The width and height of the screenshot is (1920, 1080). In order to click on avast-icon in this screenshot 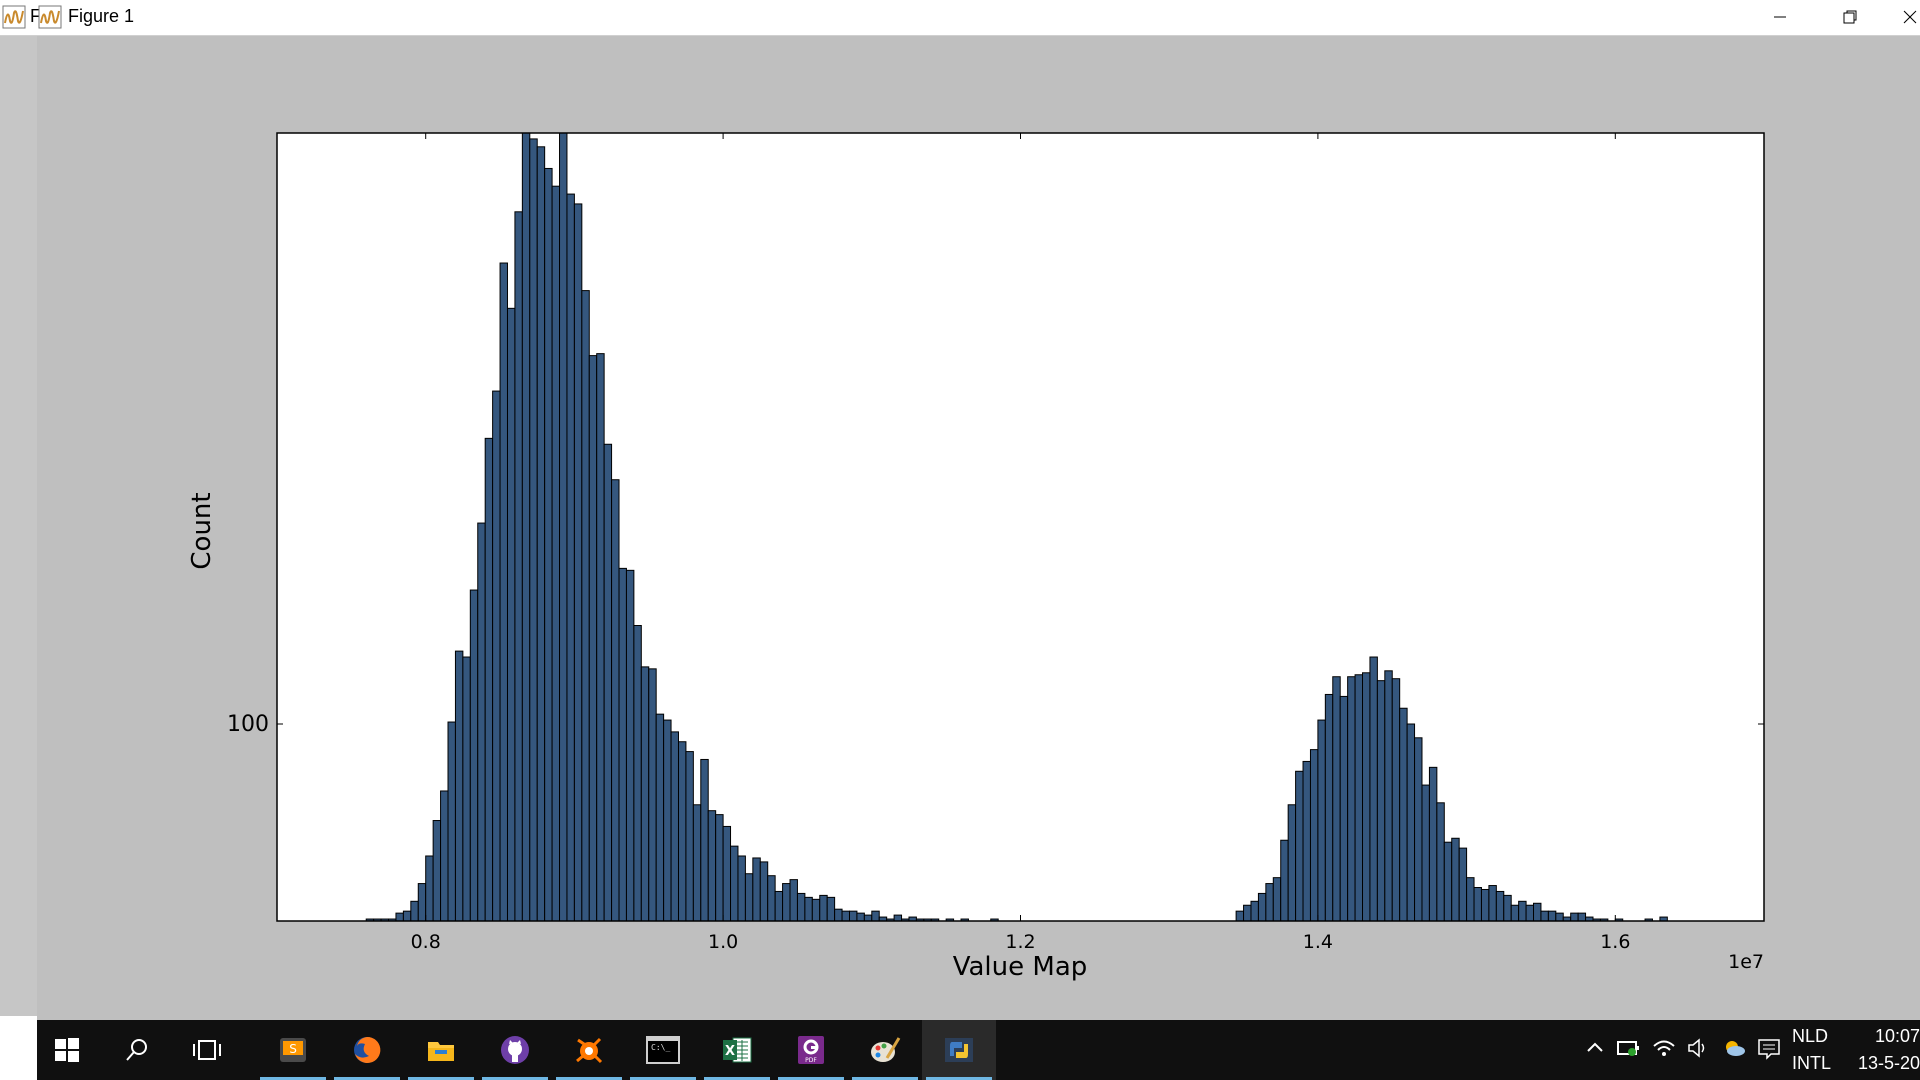, I will do `click(589, 1050)`.